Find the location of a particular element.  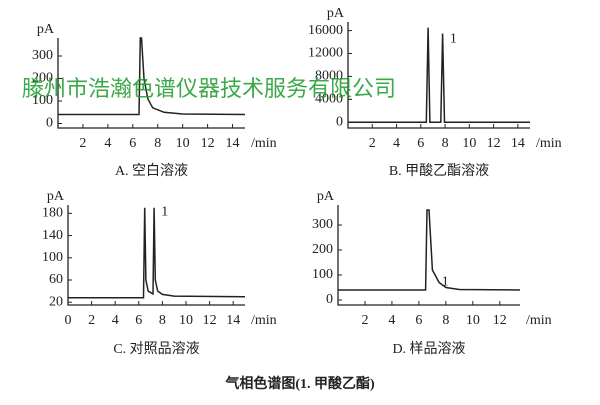

y-tick-label: 20 is located at coordinates (56, 301).